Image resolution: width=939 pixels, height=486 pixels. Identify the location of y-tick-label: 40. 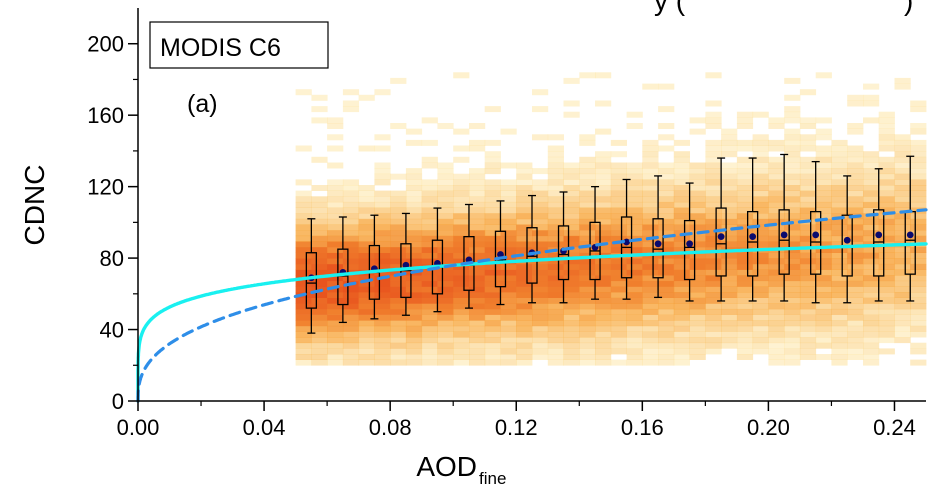
(112, 330).